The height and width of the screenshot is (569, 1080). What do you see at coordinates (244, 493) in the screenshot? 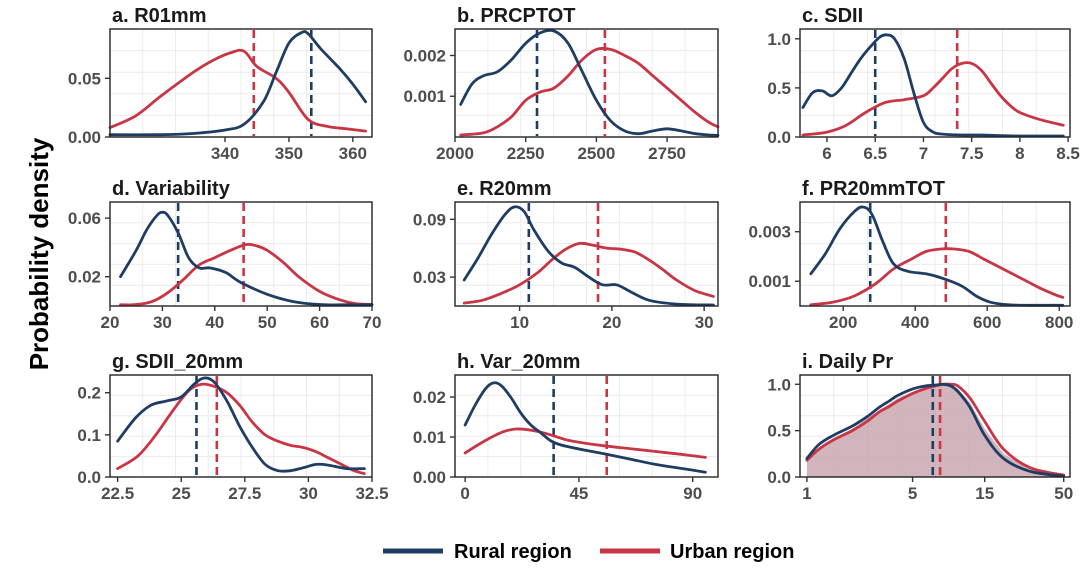
I see `x-tick-label: 27.5` at bounding box center [244, 493].